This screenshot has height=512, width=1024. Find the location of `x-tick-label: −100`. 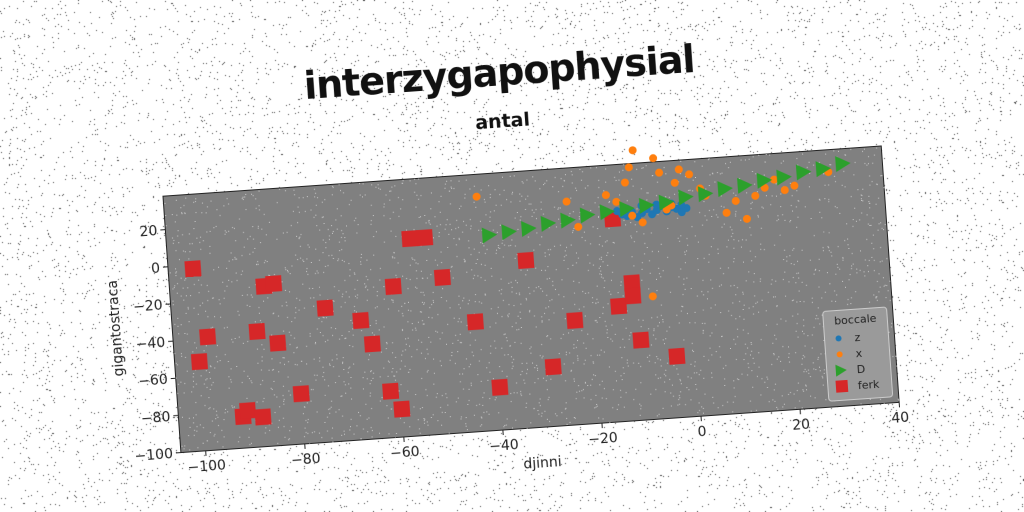

x-tick-label: −100 is located at coordinates (206, 466).